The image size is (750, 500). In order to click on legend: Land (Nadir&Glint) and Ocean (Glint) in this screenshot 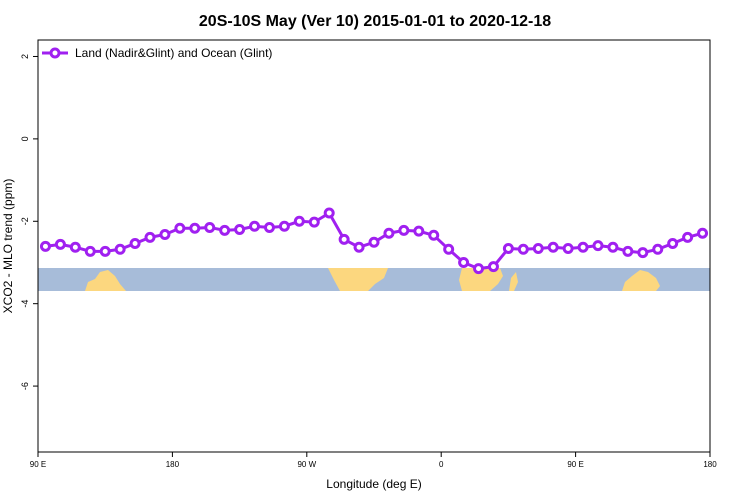, I will do `click(157, 53)`.